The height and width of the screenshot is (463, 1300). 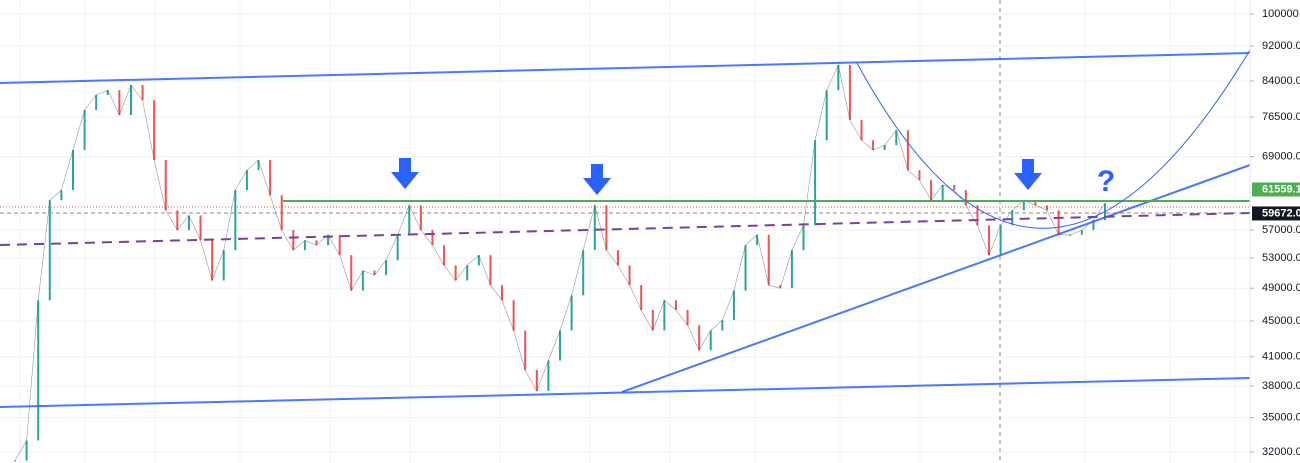 I want to click on annotations: ?, so click(x=753, y=178).